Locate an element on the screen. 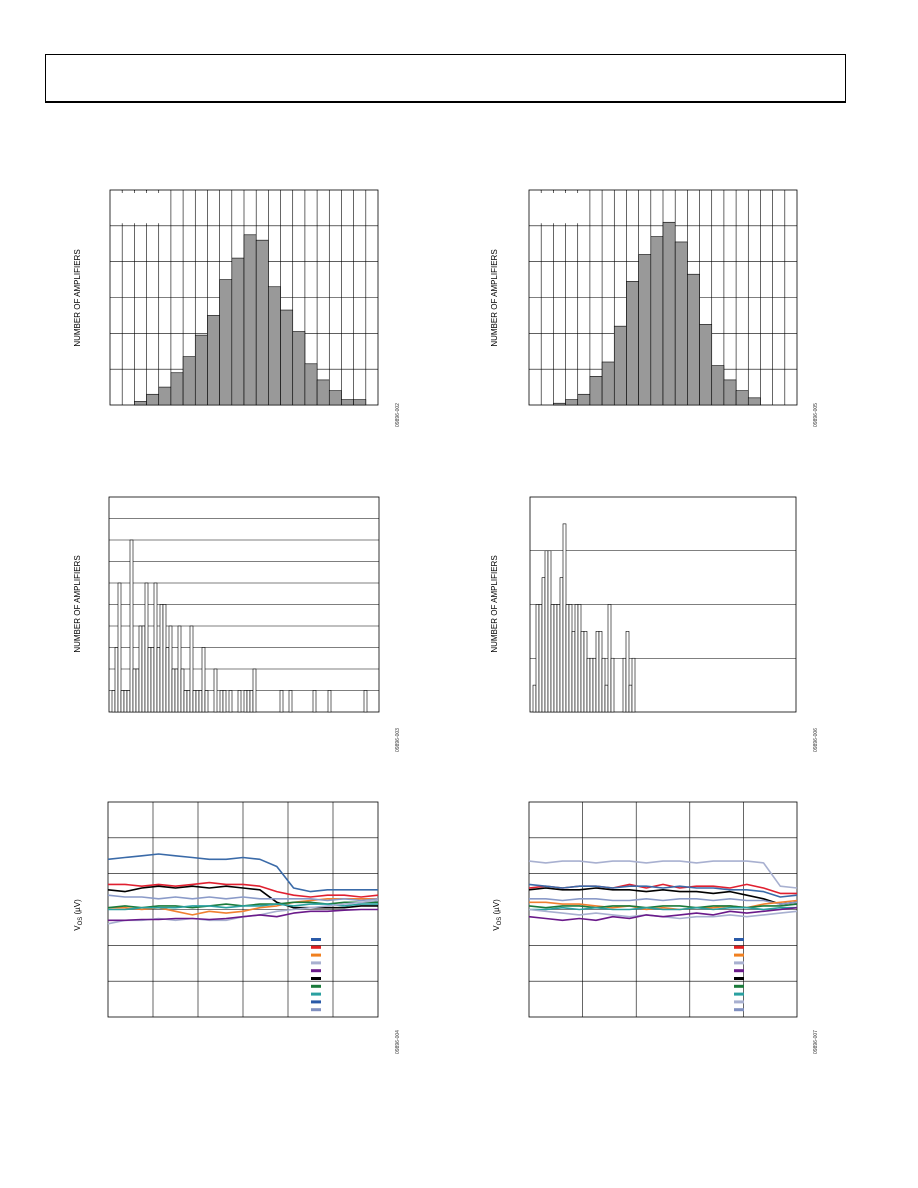  figure-id: 09896-002 is located at coordinates (398, 415).